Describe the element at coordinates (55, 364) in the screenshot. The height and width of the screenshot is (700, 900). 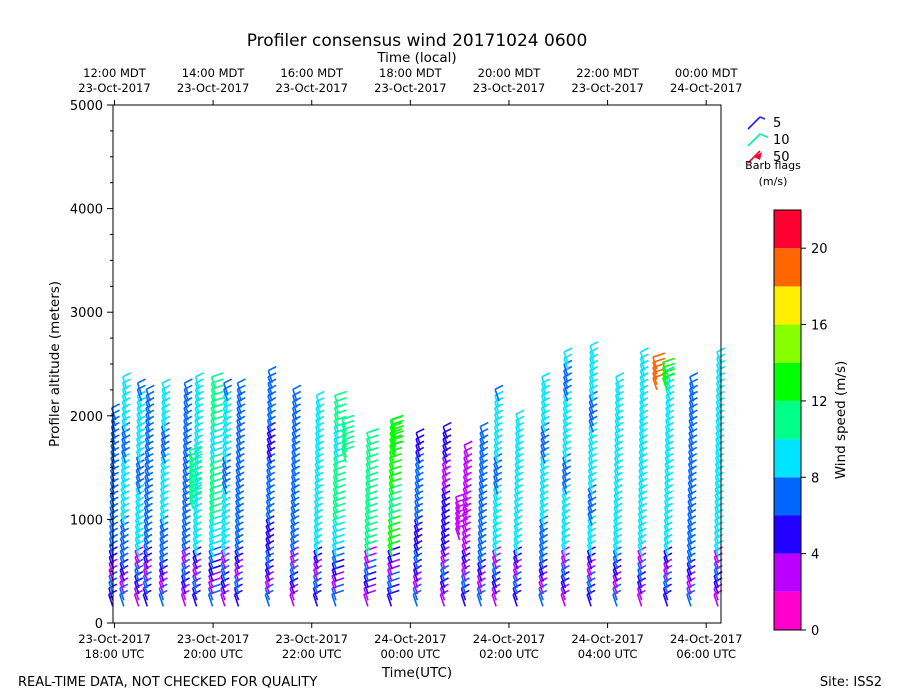
I see `y-axis-label: Profiler altitude (meters)` at that location.